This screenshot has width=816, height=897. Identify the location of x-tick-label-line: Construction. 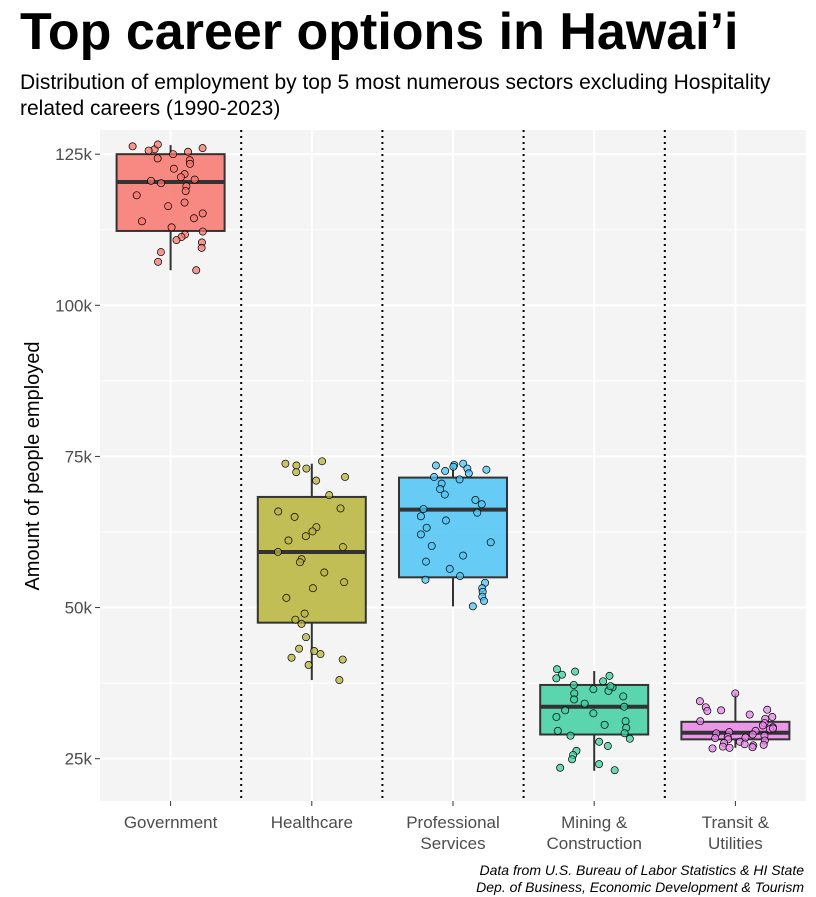
(593, 843).